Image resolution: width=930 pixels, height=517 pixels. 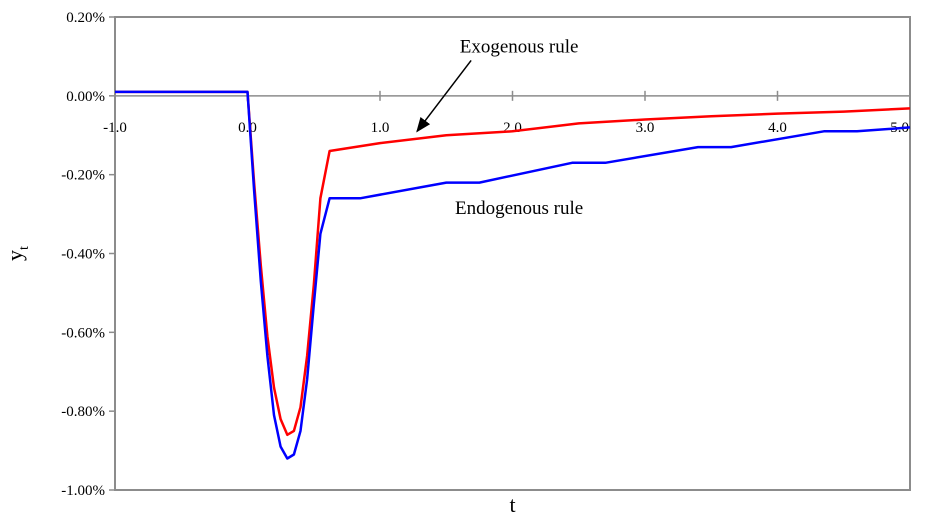 I want to click on x-axis-title: t, so click(x=512, y=504).